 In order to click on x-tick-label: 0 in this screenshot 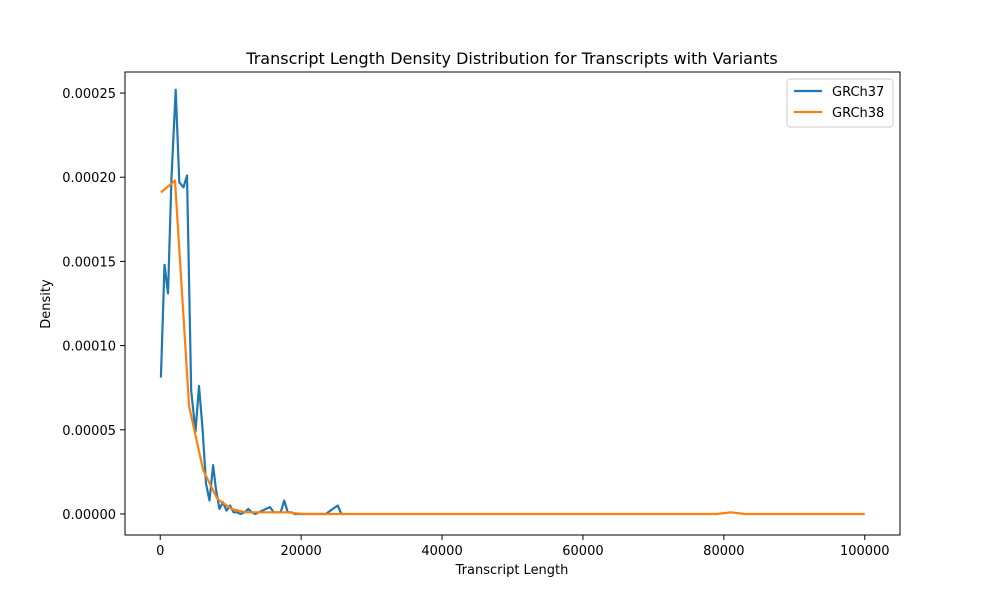, I will do `click(160, 551)`.